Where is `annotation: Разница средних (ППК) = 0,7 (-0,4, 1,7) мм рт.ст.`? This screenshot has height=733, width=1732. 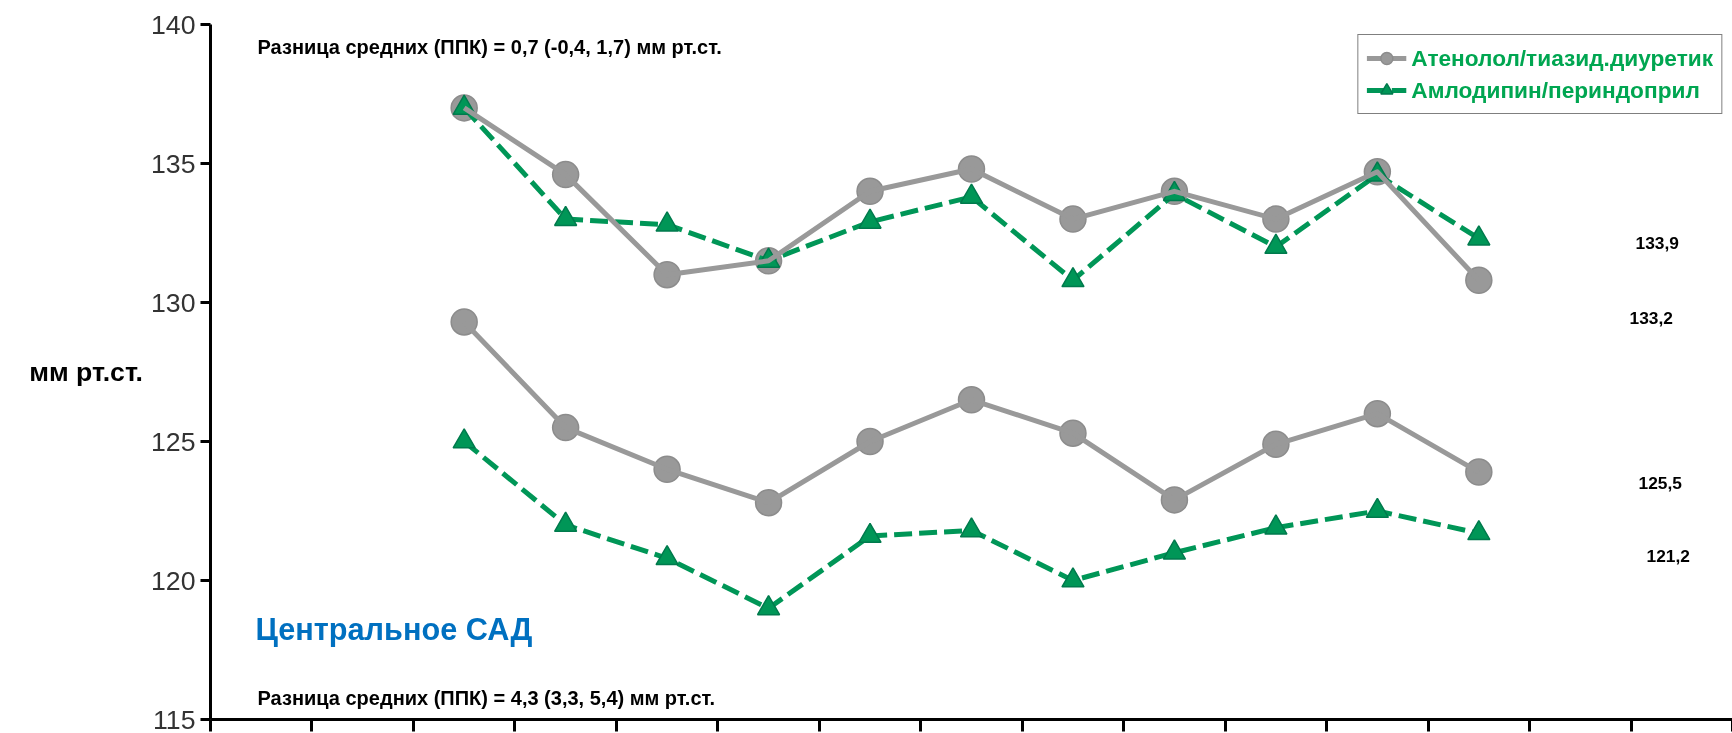
annotation: Разница средних (ППК) = 0,7 (-0,4, 1,7) мм рт.ст. is located at coordinates (489, 46).